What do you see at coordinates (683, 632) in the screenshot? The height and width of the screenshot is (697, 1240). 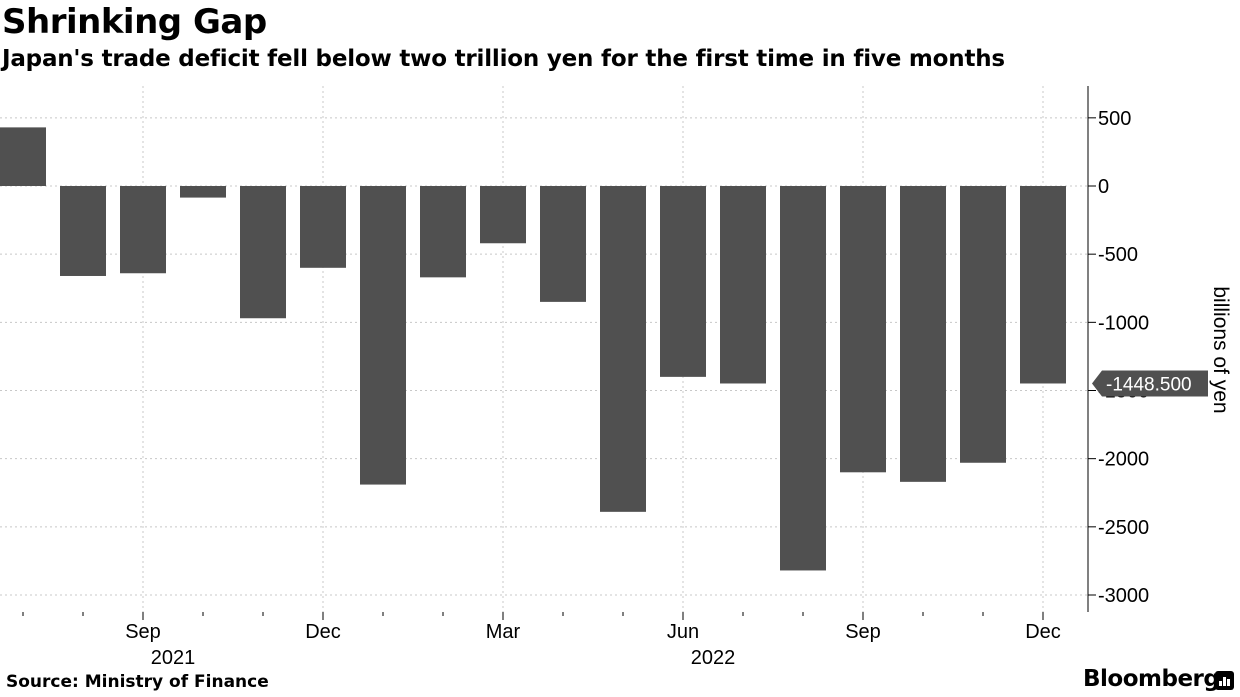 I see `x-month-label: Jun` at bounding box center [683, 632].